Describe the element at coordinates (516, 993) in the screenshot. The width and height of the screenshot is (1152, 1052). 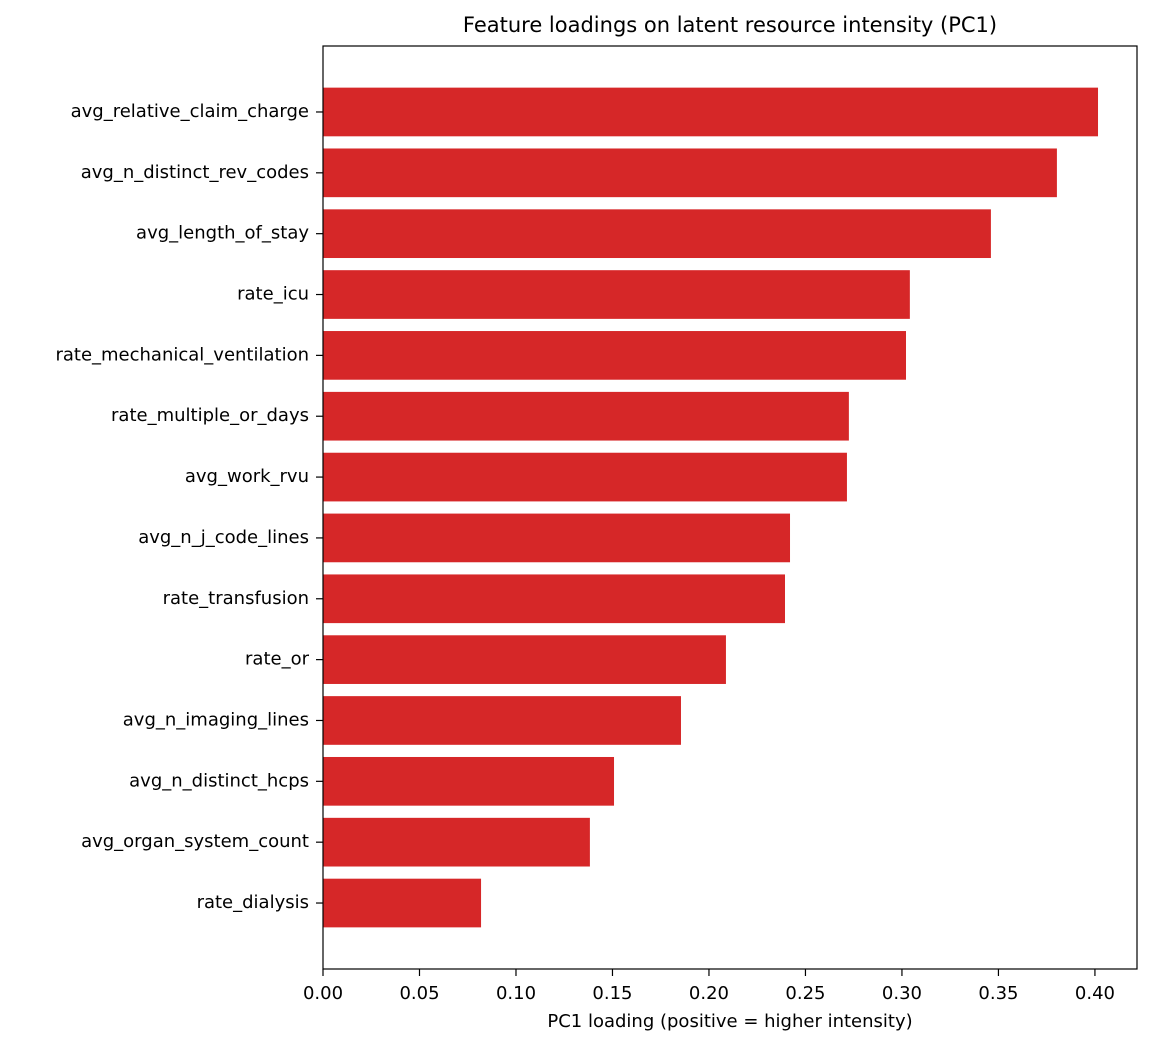
I see `x-tick-label: 0.10` at that location.